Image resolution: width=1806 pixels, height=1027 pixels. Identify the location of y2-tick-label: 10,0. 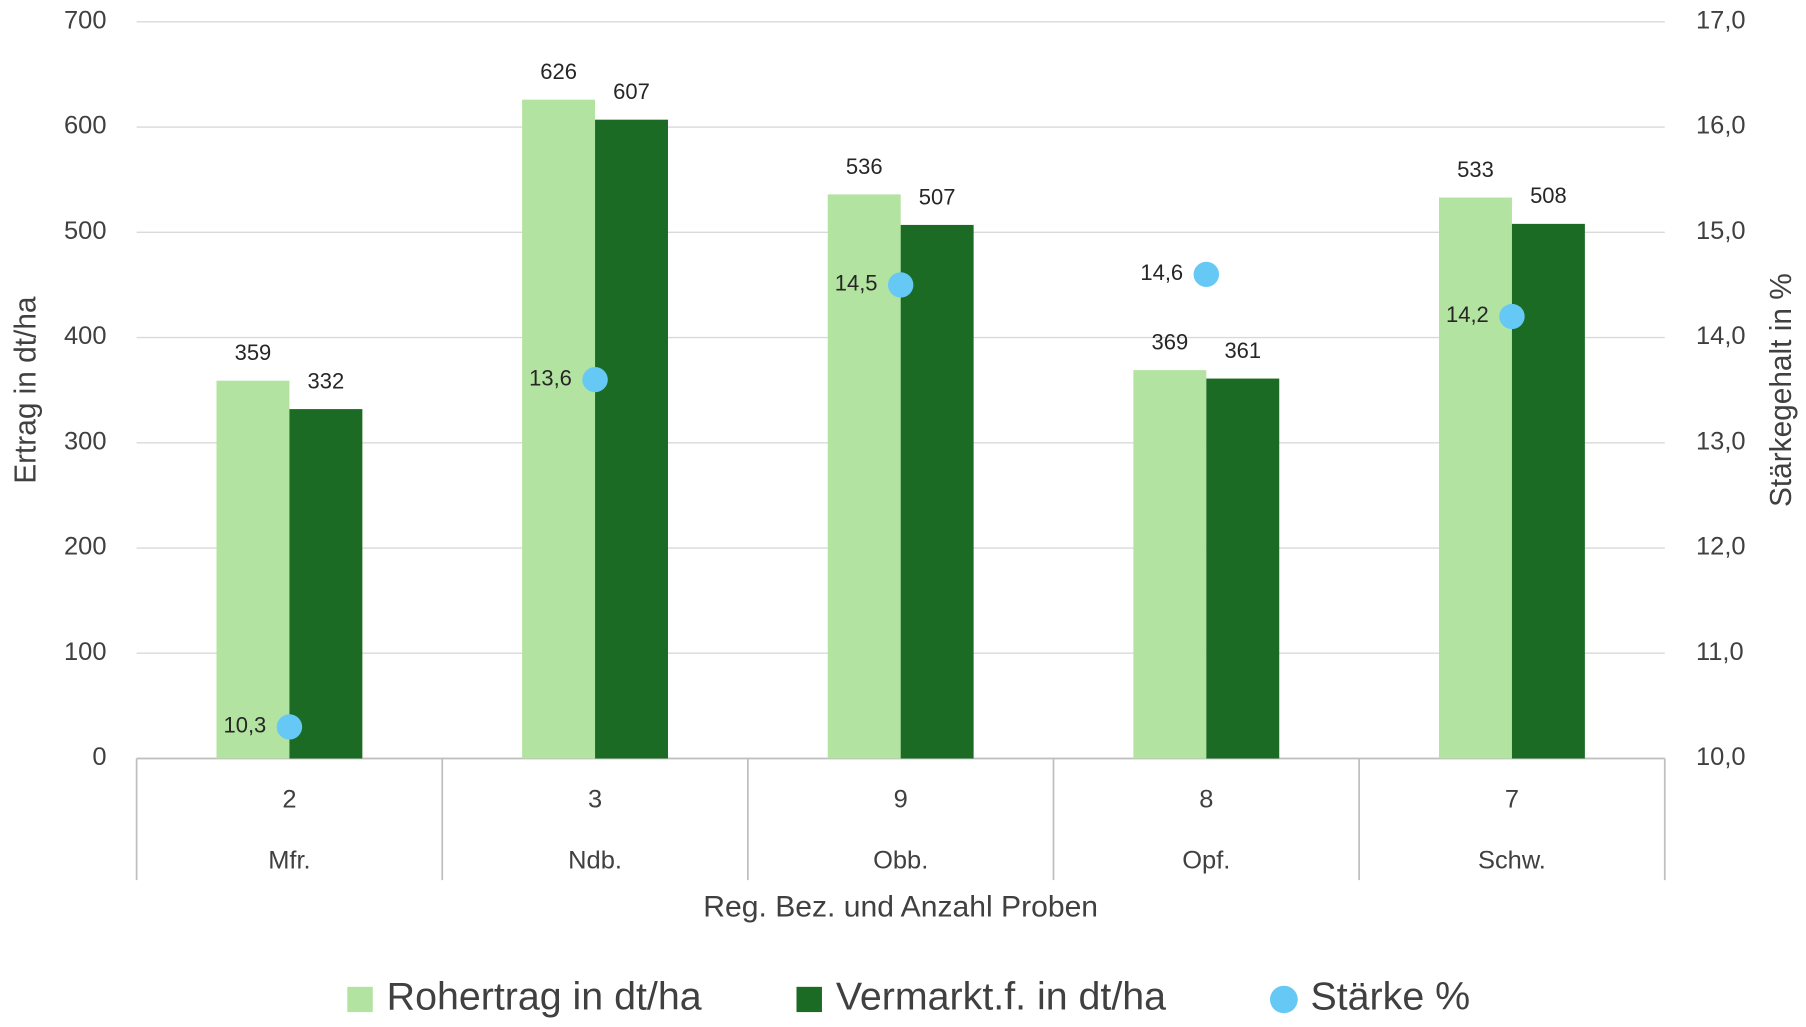
(1721, 757).